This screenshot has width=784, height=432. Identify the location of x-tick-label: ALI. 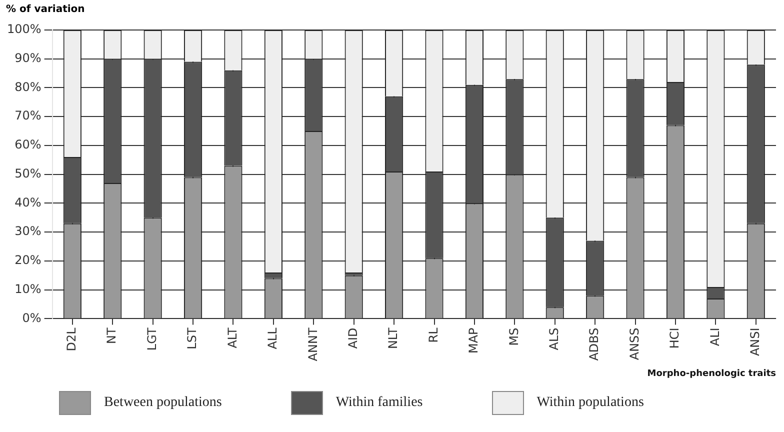
(715, 337).